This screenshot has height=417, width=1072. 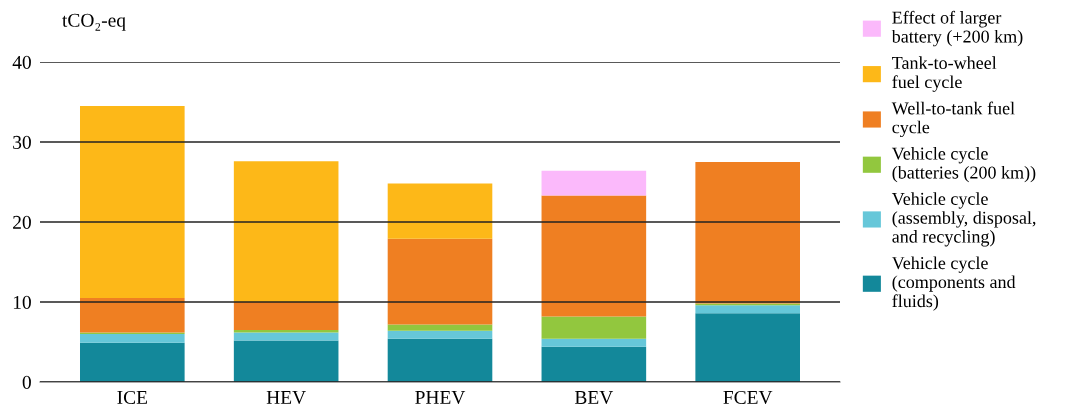 I want to click on y-tick-label: 20, so click(x=22, y=222).